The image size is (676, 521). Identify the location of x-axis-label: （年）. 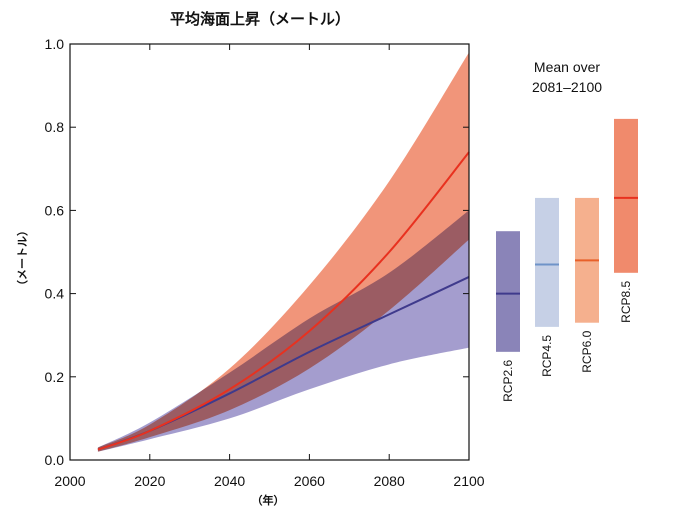
(268, 500).